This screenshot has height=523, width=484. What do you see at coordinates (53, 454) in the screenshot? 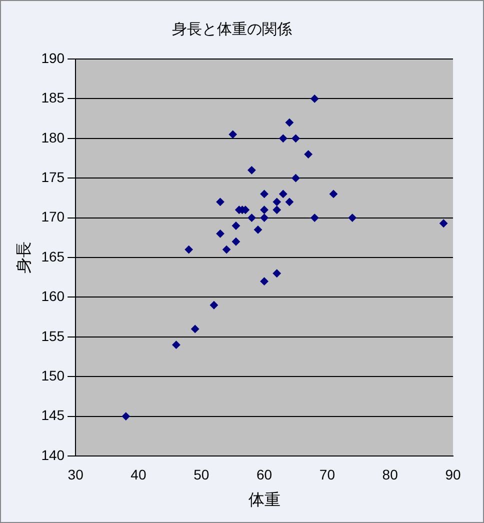
I see `y-tick-label: 140` at bounding box center [53, 454].